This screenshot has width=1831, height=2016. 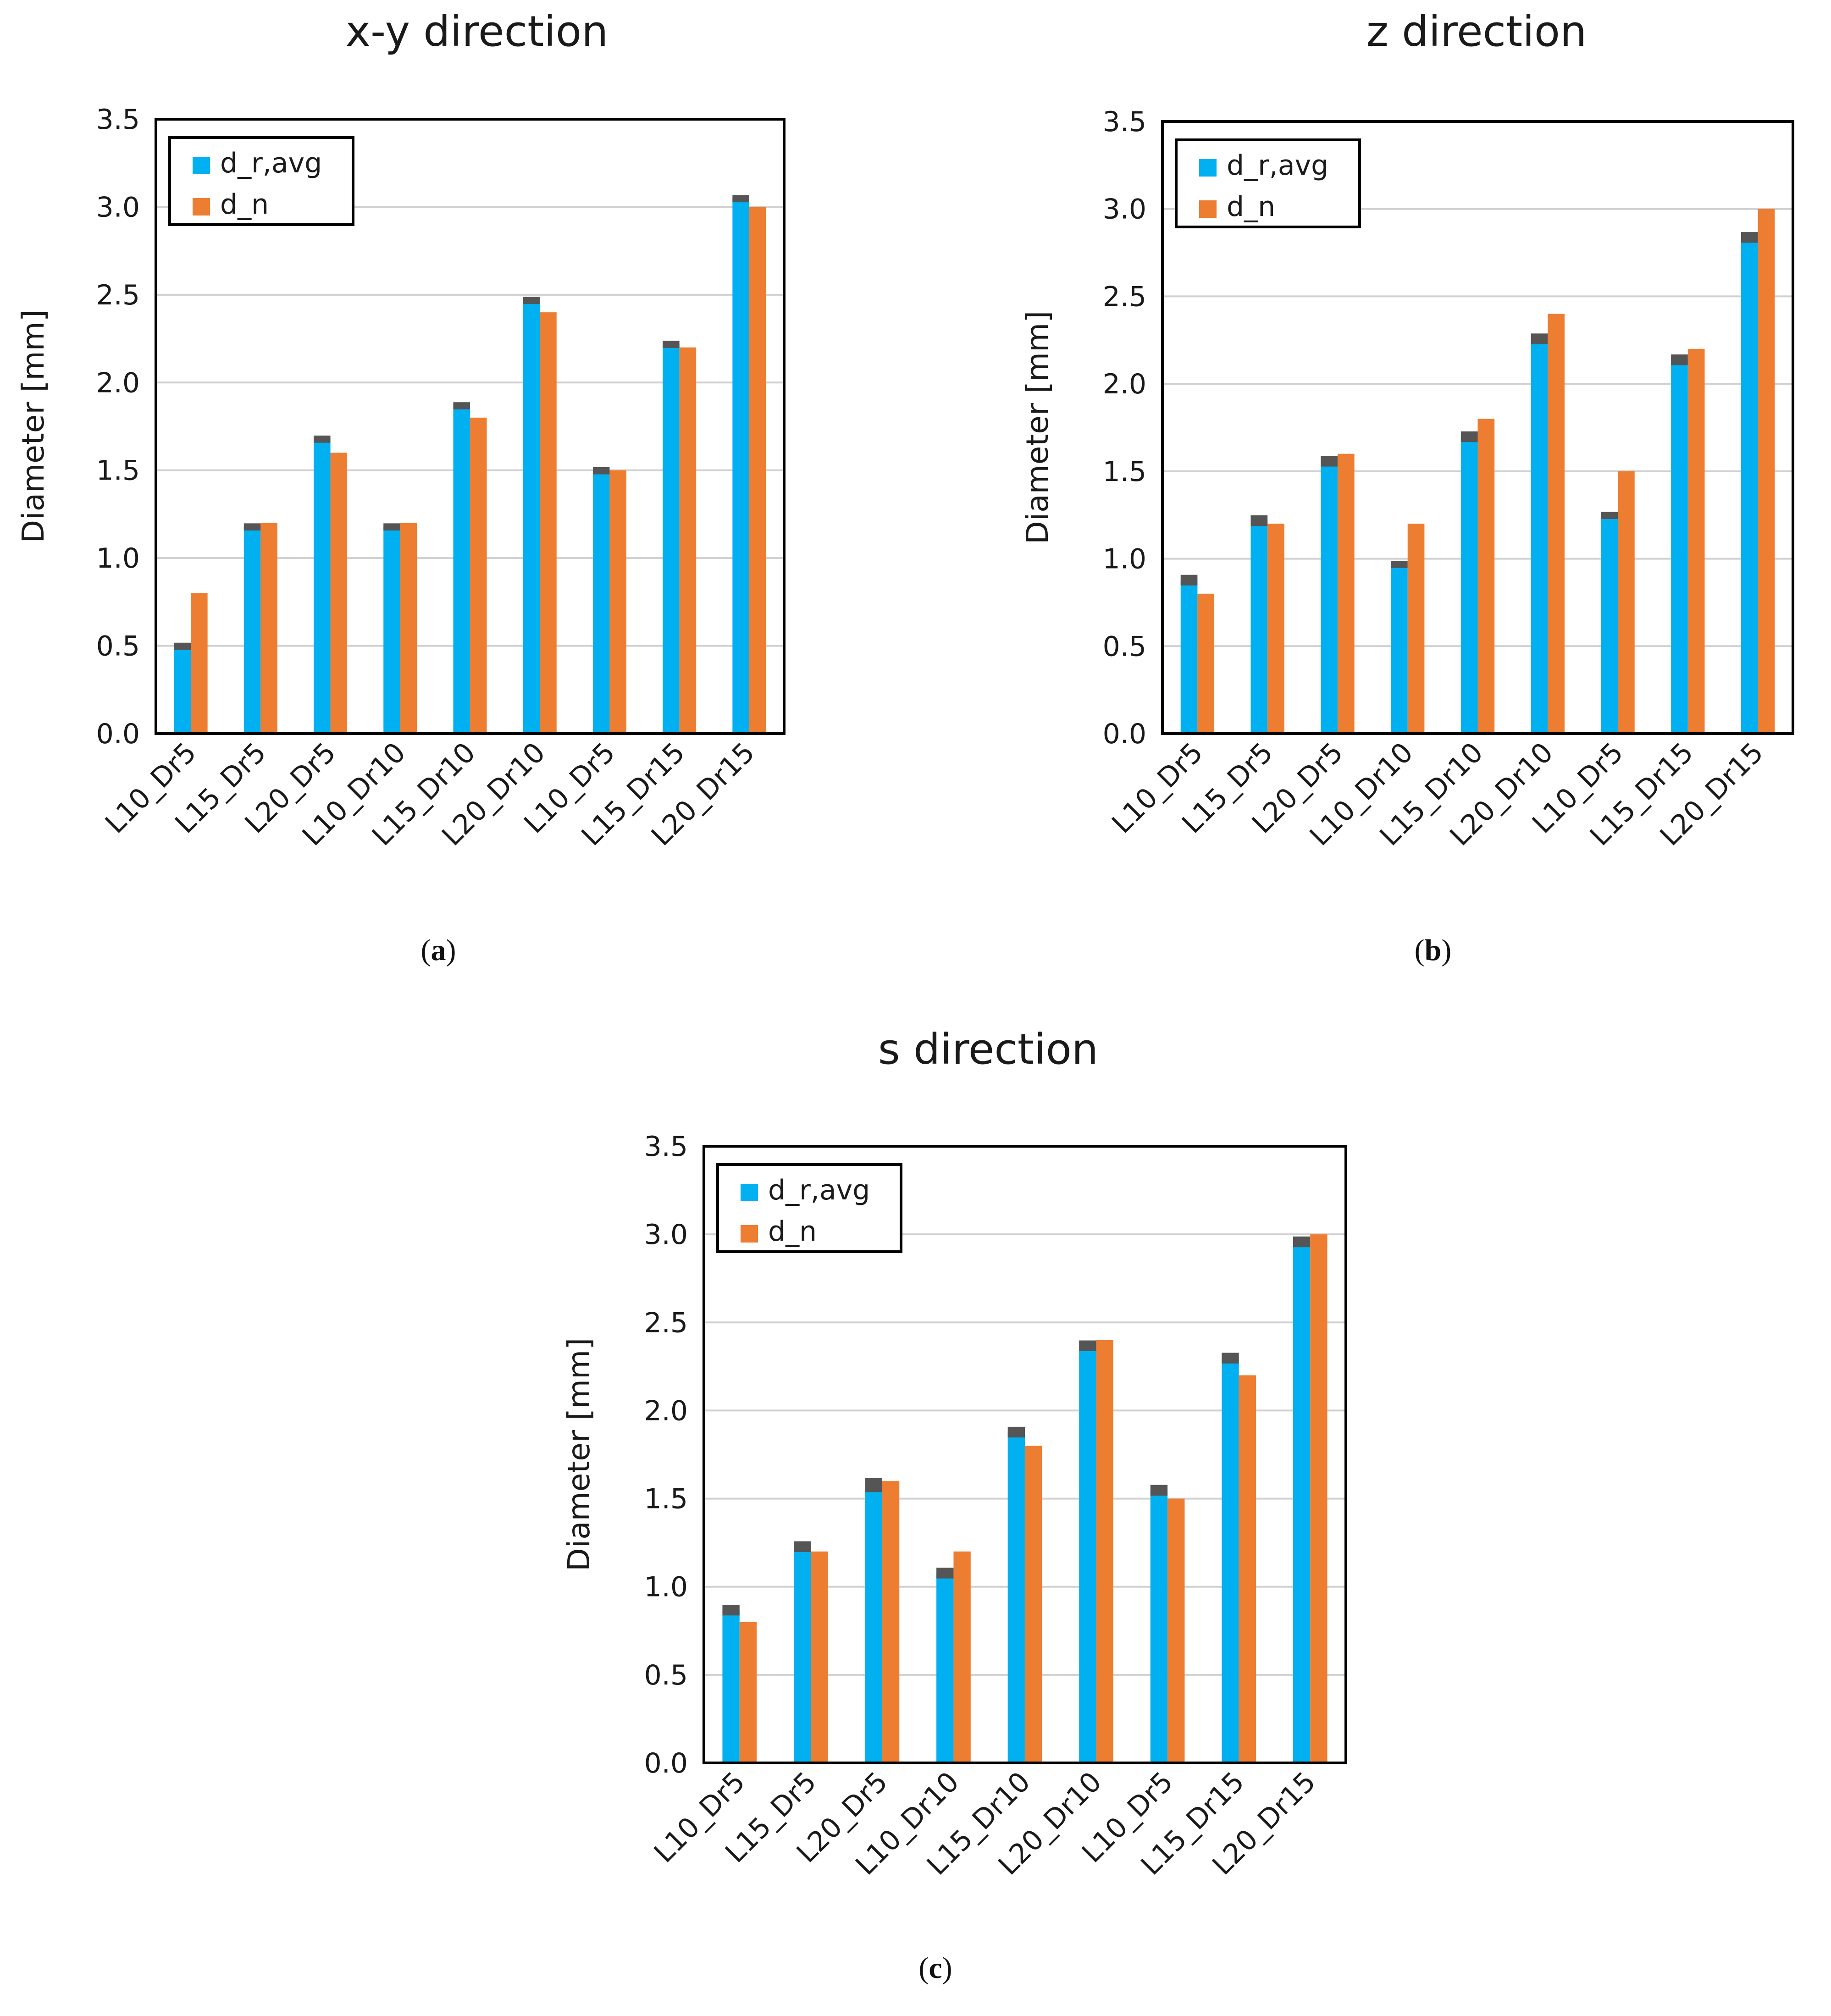 I want to click on caption-b: (b), so click(x=1433, y=950).